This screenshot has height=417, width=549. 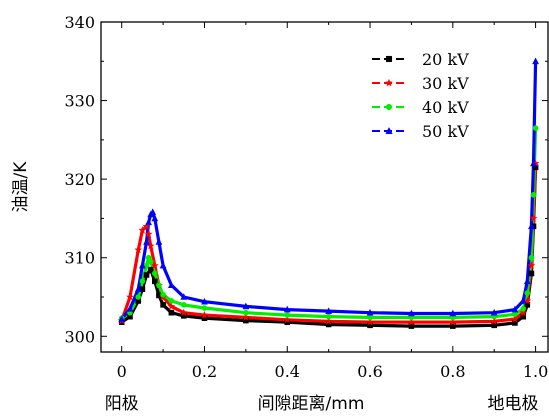 I want to click on y-tick-label: 330, so click(x=79, y=101).